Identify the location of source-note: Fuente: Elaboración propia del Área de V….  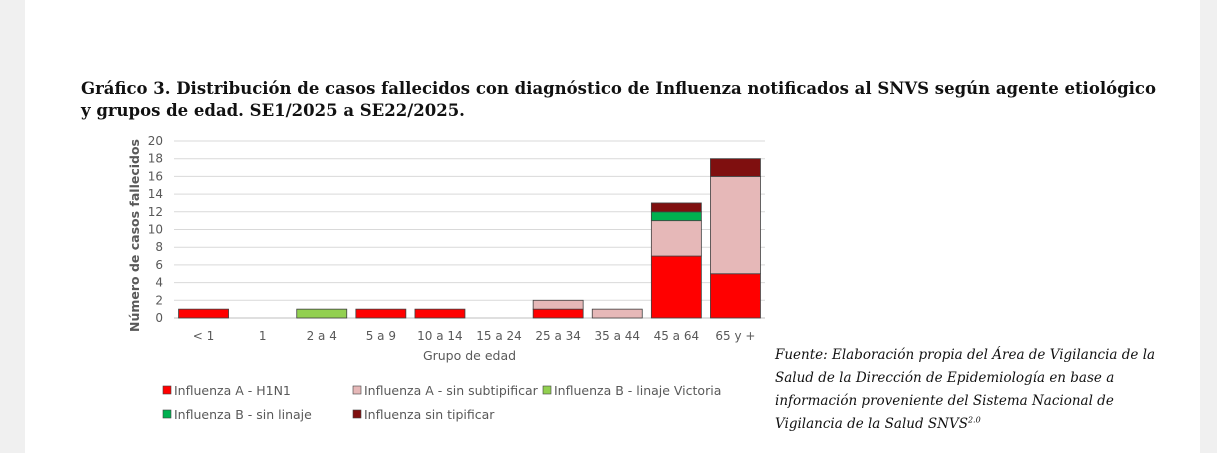
(971, 390).